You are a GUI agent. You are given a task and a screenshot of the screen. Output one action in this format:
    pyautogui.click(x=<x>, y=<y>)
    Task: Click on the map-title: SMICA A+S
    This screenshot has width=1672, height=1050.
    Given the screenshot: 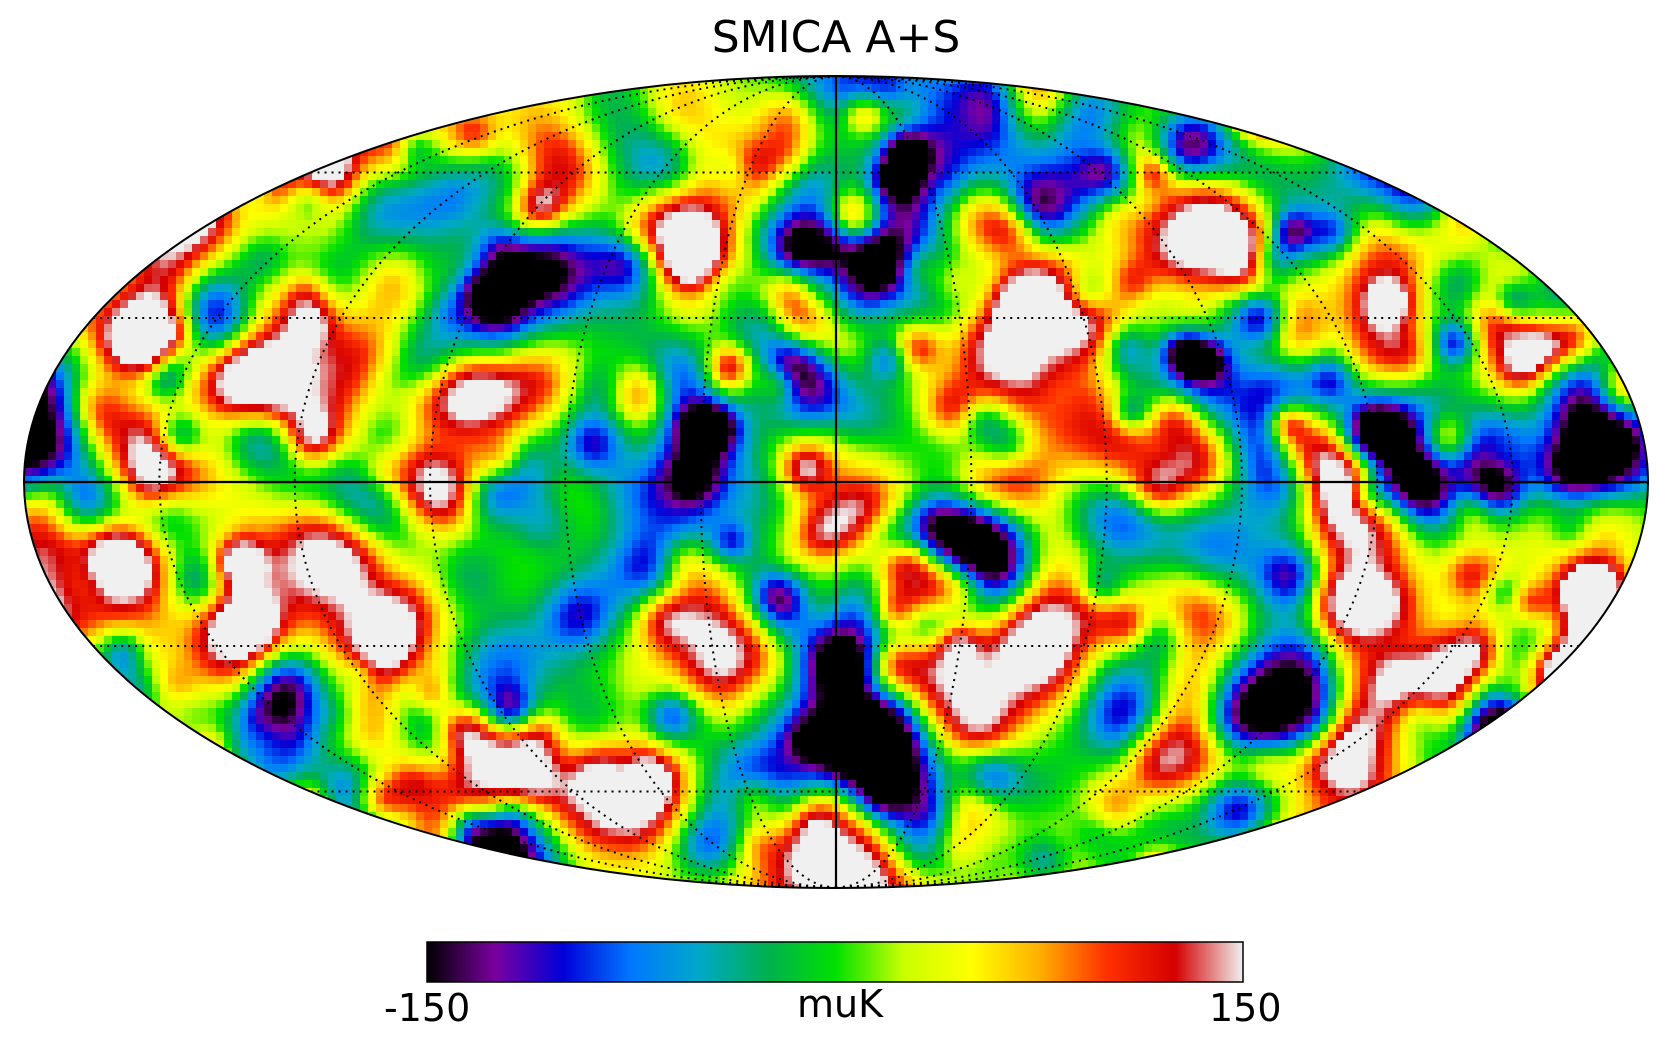 What is the action you would take?
    pyautogui.click(x=836, y=37)
    